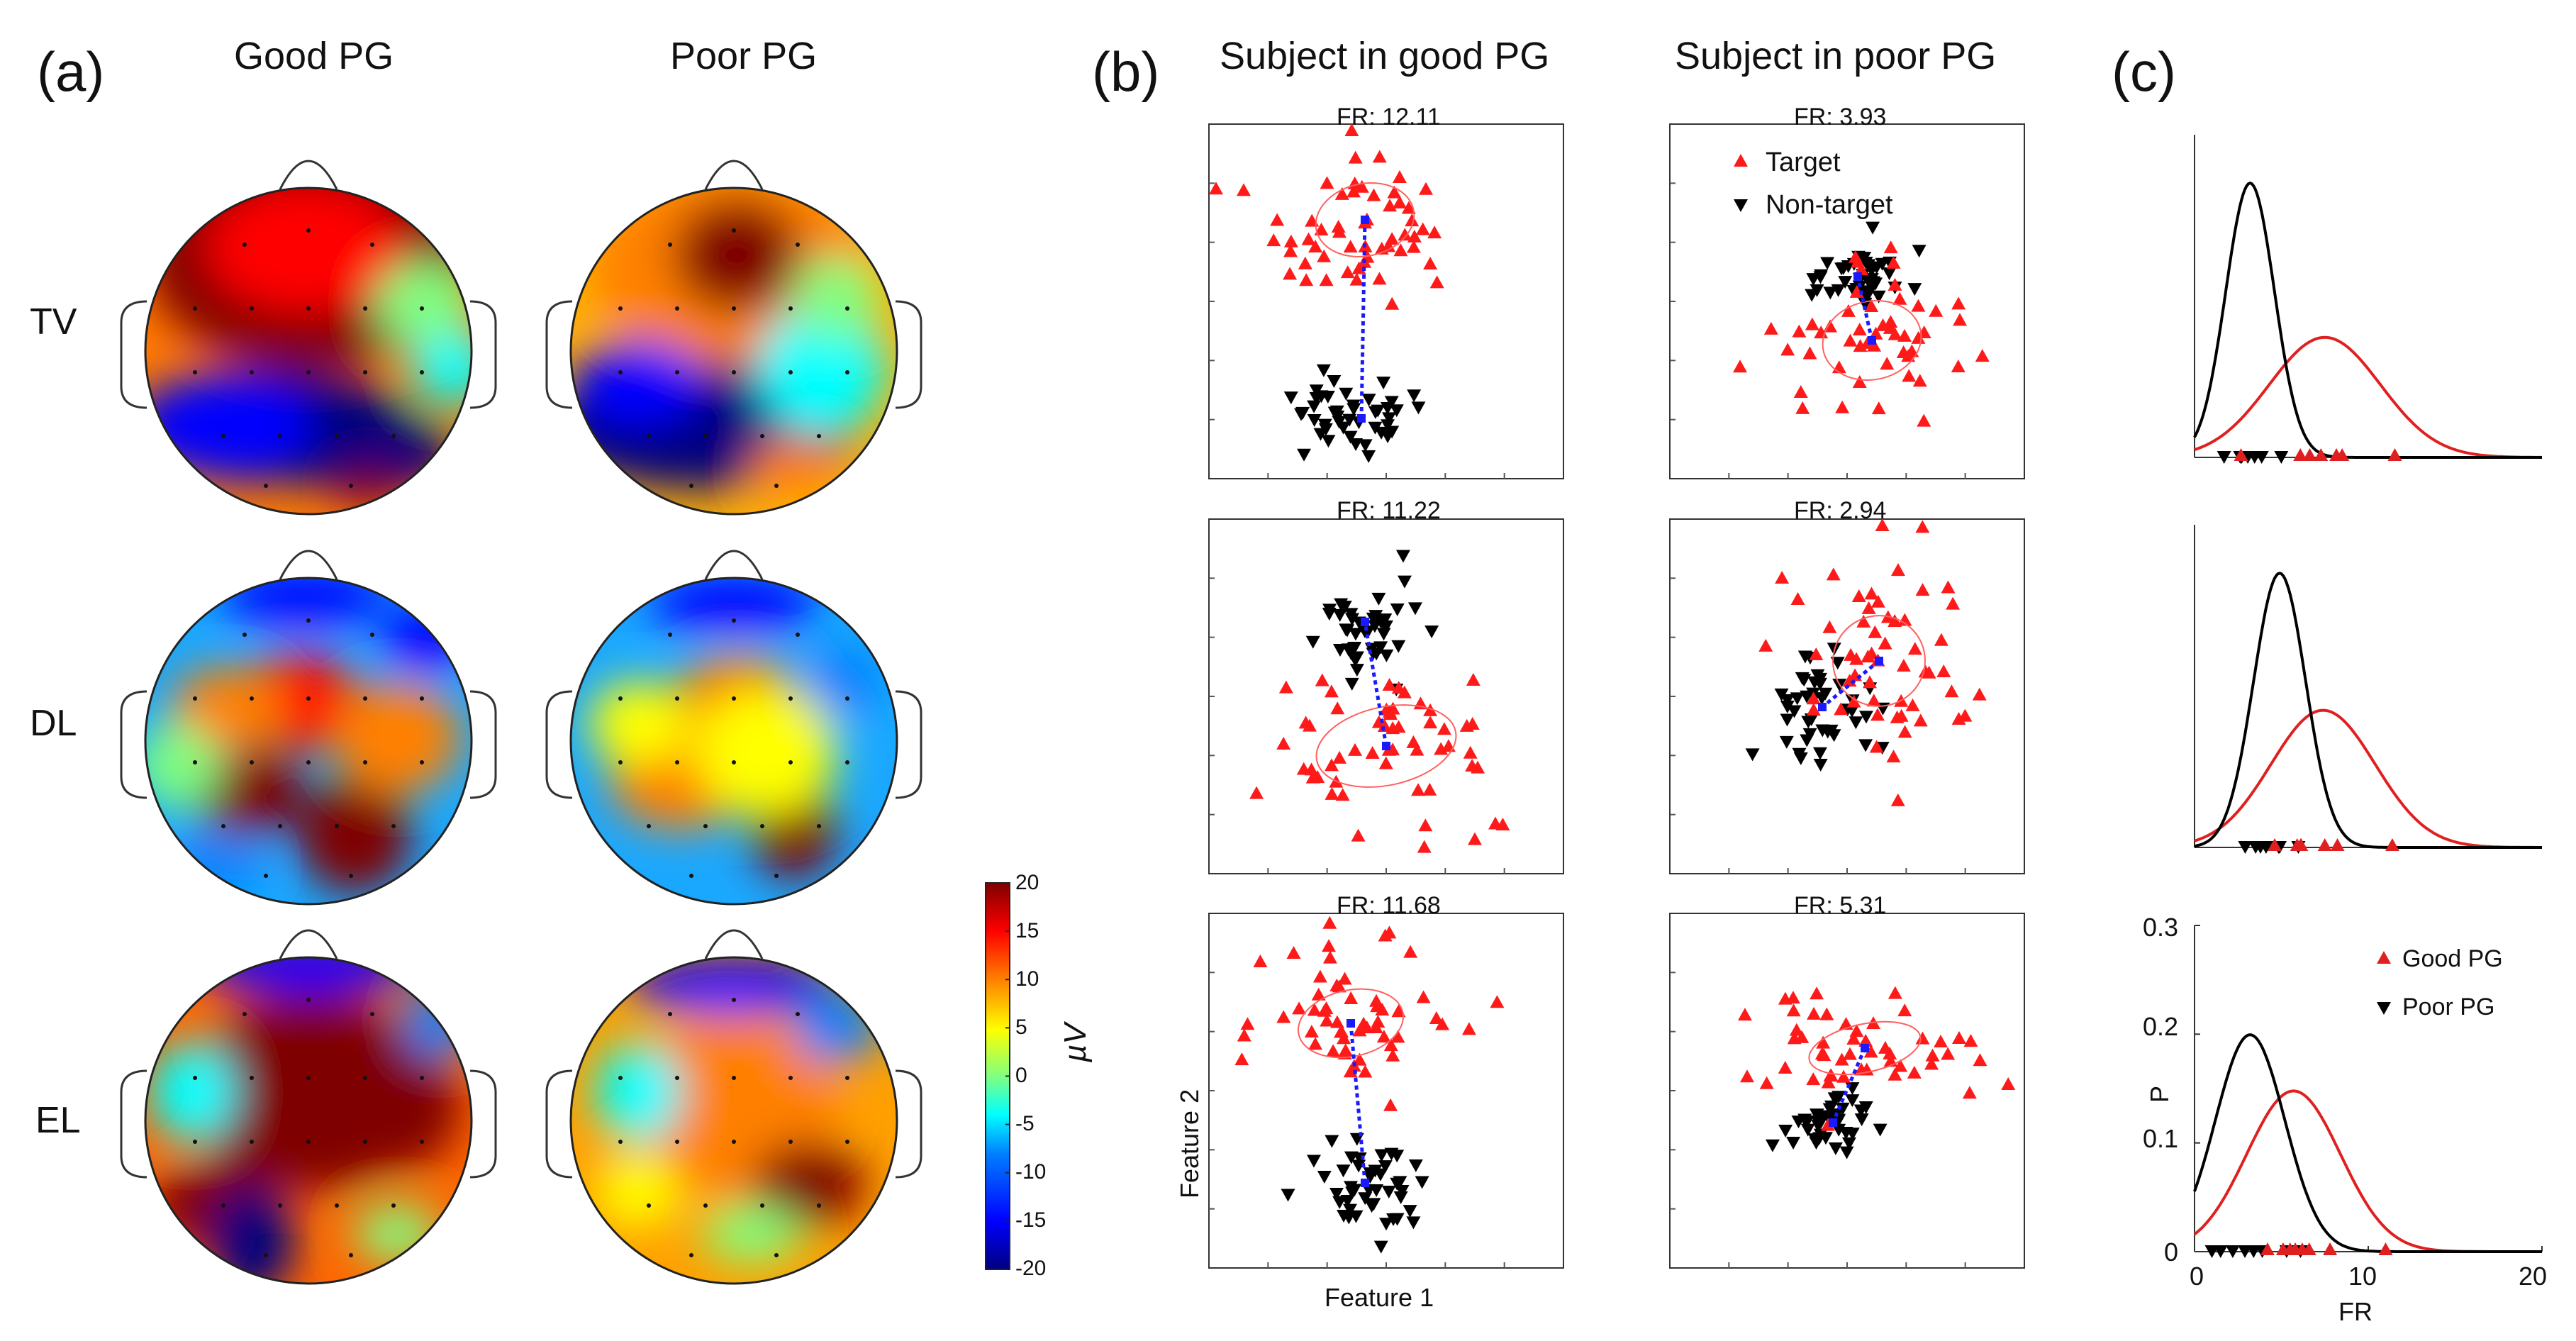  Describe the element at coordinates (2368, 397) in the screenshot. I see `good-pg-curve` at that location.